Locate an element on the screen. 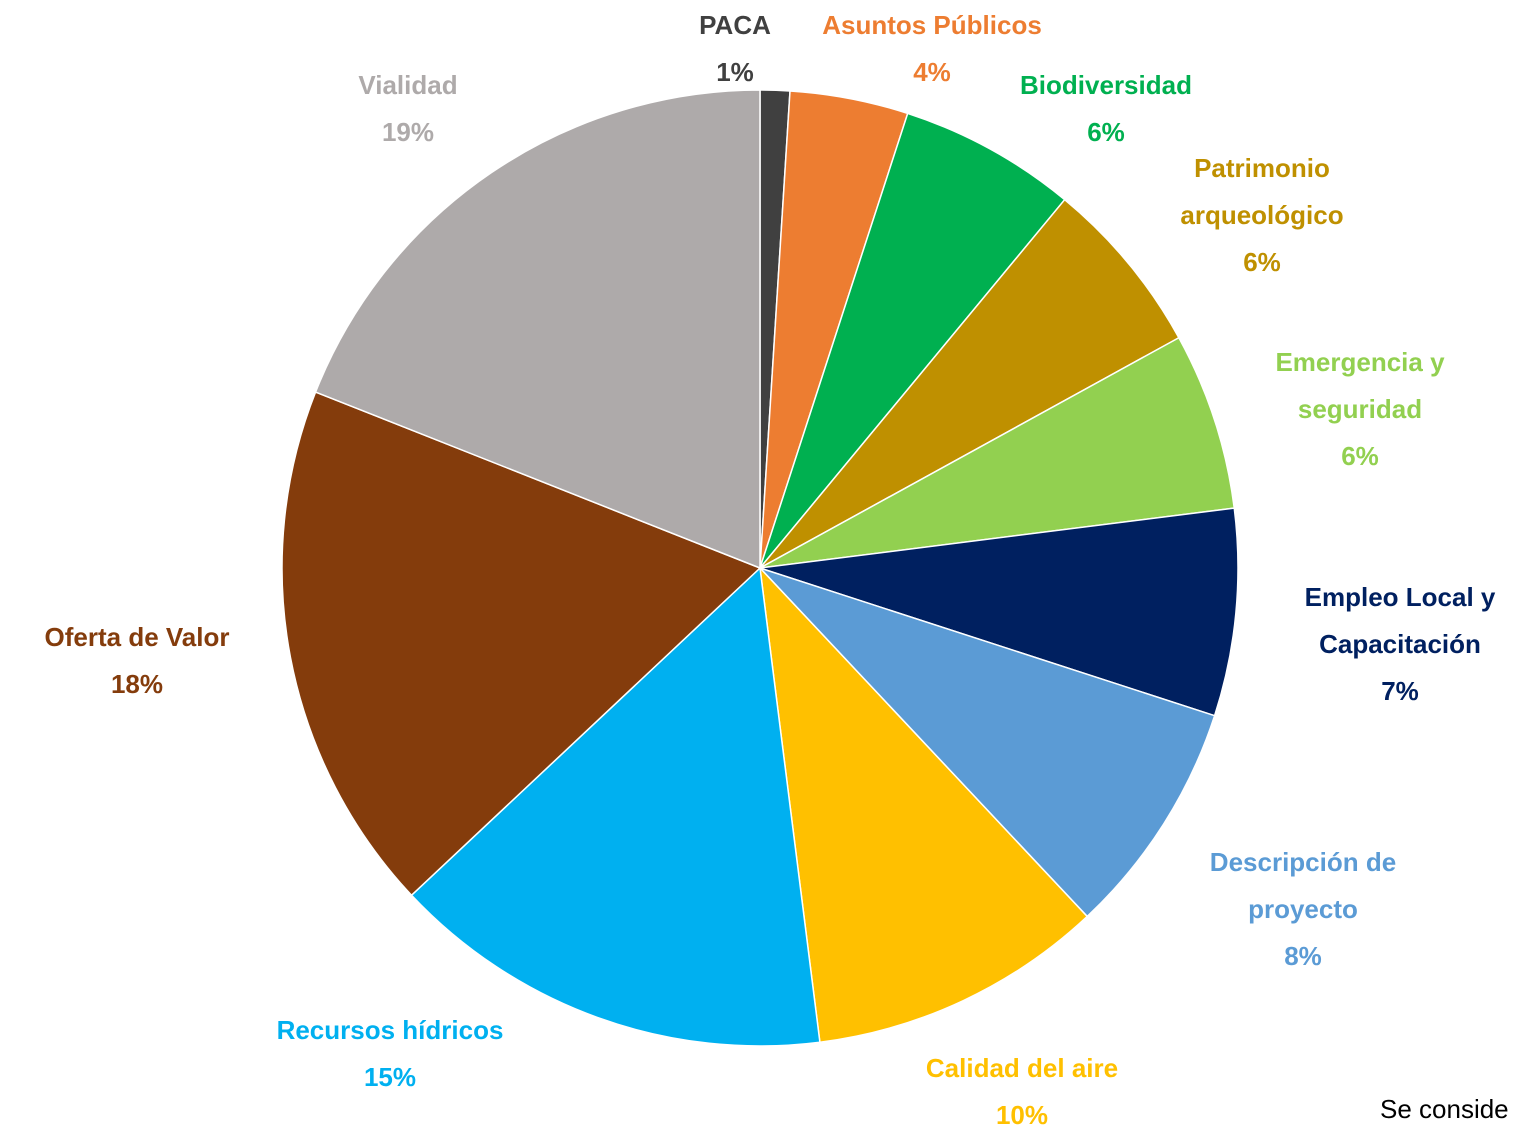  slice-name: Asuntos Públicos is located at coordinates (932, 25).